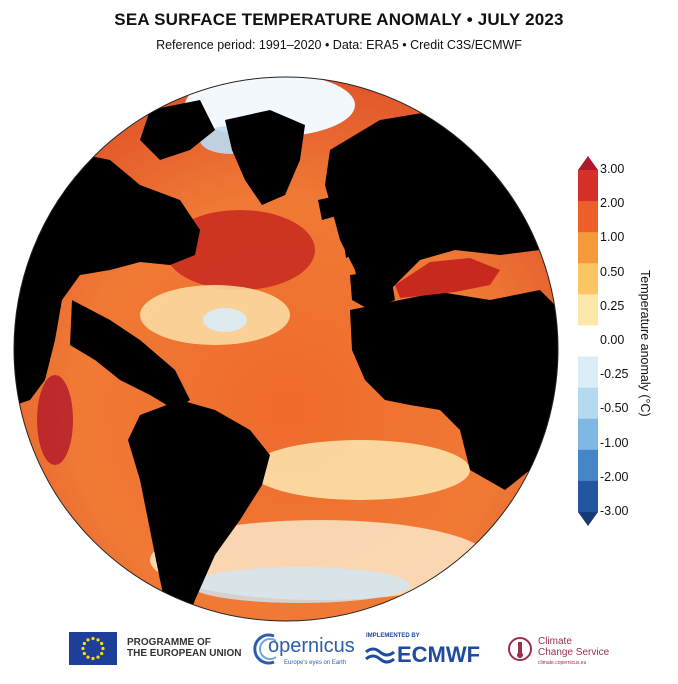 The height and width of the screenshot is (684, 678). Describe the element at coordinates (184, 653) in the screenshot. I see `eu-line-2: THE EUROPEAN UNION` at that location.